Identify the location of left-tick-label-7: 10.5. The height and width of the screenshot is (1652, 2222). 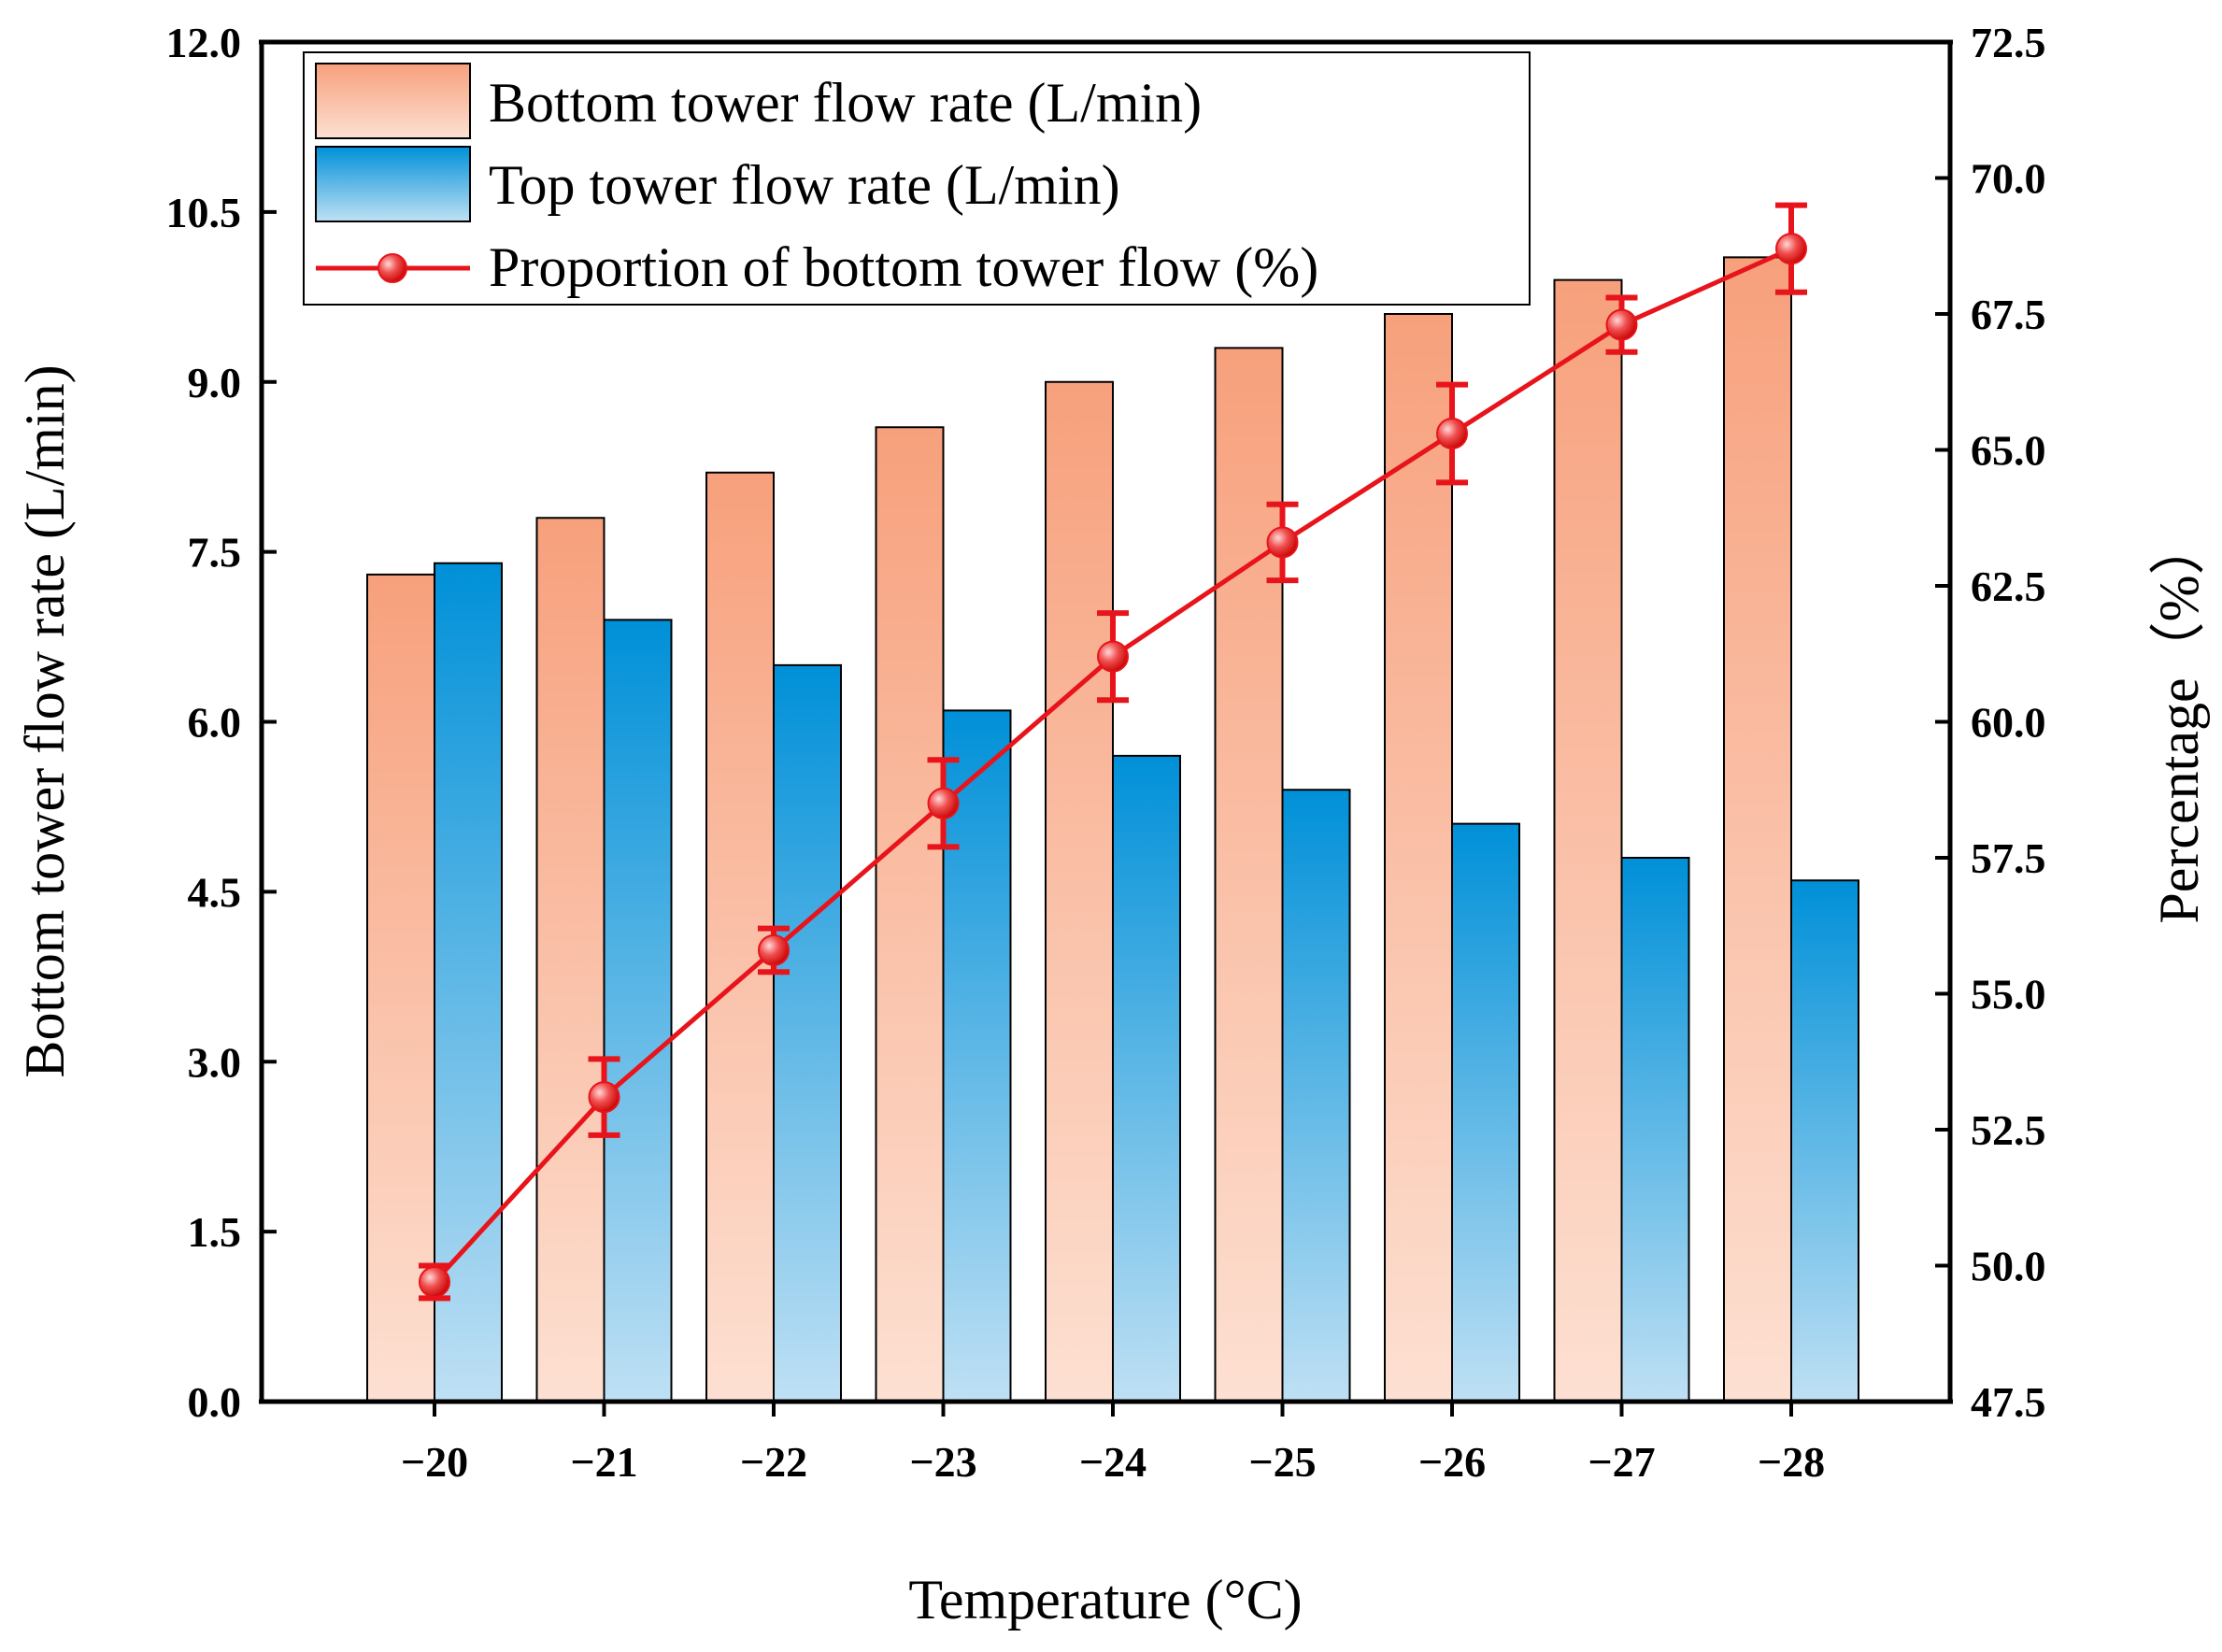
(204, 213).